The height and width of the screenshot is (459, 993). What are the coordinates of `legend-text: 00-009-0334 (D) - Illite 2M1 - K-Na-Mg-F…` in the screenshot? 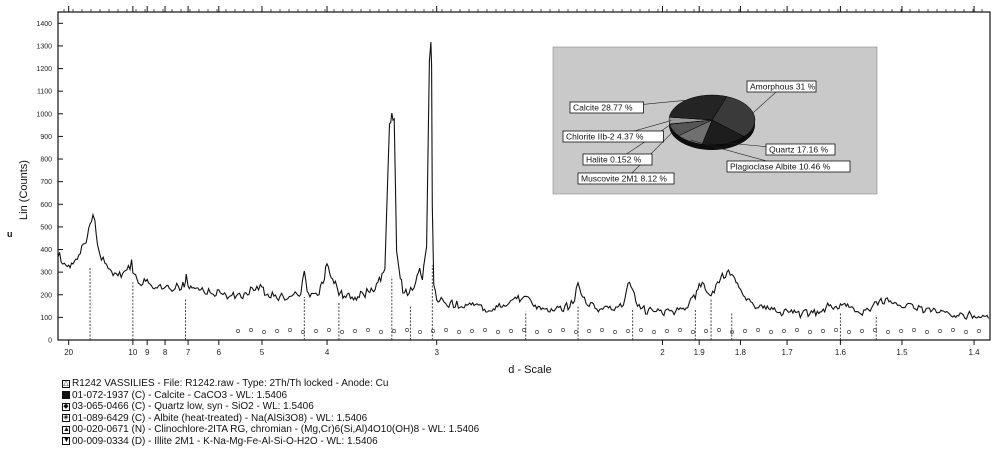 It's located at (225, 441).